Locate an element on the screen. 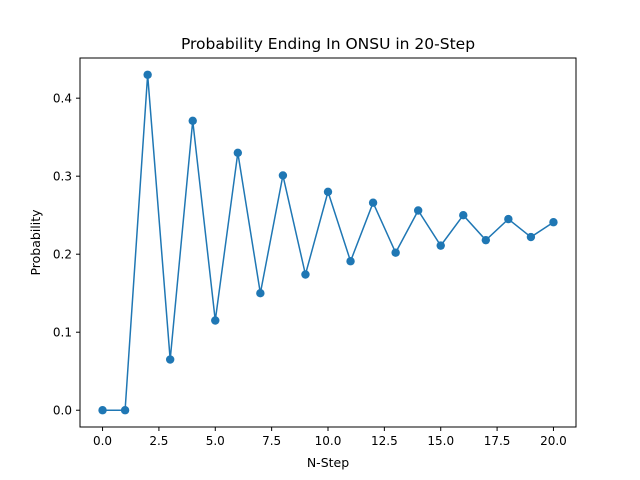  x-tick-label: 2.5 is located at coordinates (158, 441).